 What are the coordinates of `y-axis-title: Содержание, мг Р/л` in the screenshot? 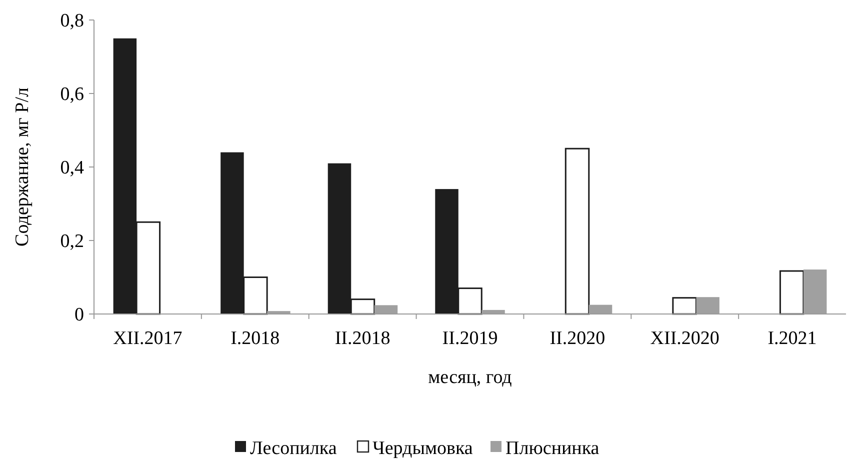 It's located at (22, 166).